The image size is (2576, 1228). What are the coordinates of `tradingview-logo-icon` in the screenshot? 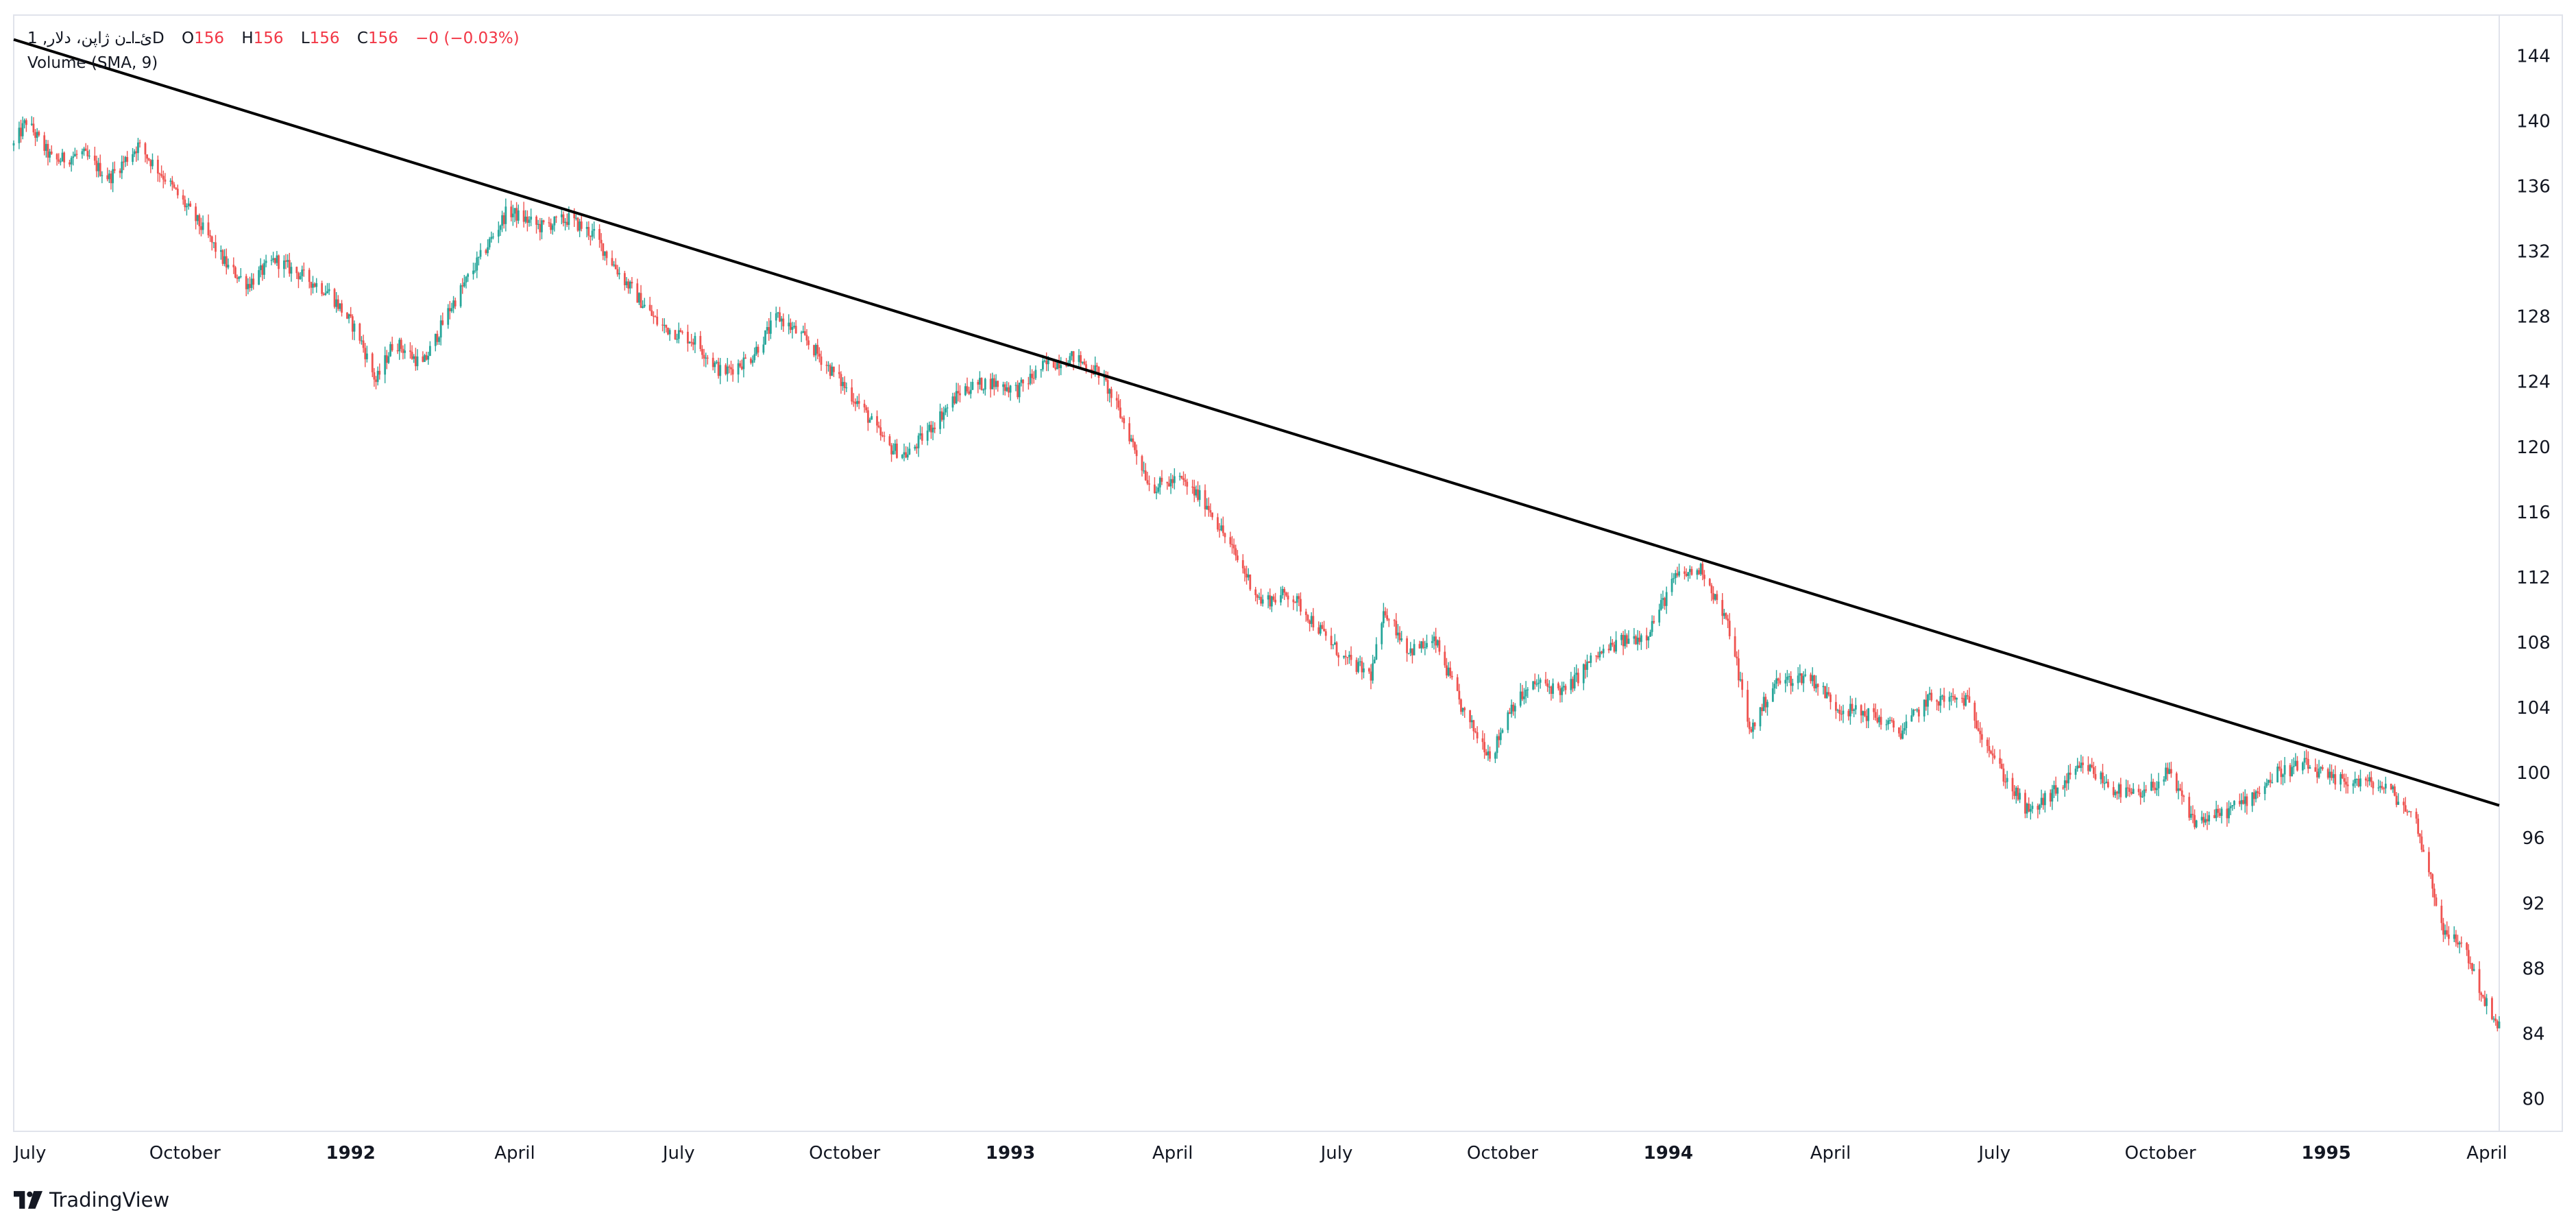 It's located at (28, 1200).